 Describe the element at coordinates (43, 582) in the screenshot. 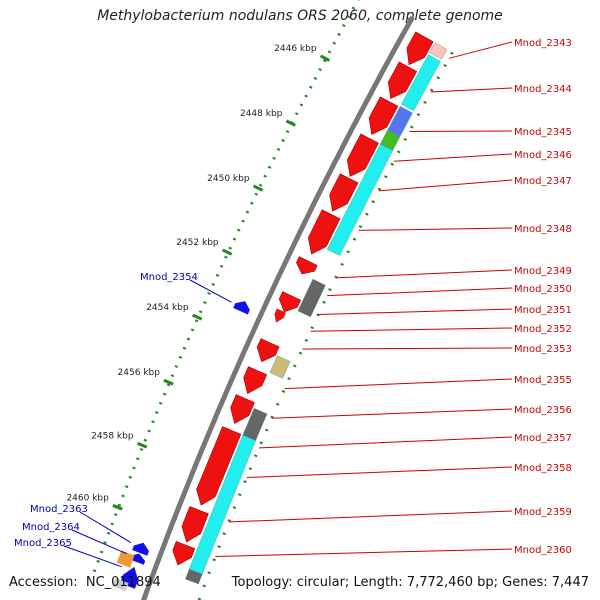

I see `accession-label: Accession:` at that location.